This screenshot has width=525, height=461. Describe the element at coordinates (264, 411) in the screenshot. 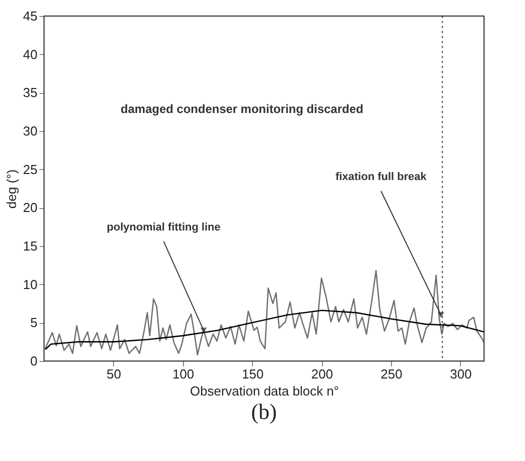

I see `text: (b)` at that location.